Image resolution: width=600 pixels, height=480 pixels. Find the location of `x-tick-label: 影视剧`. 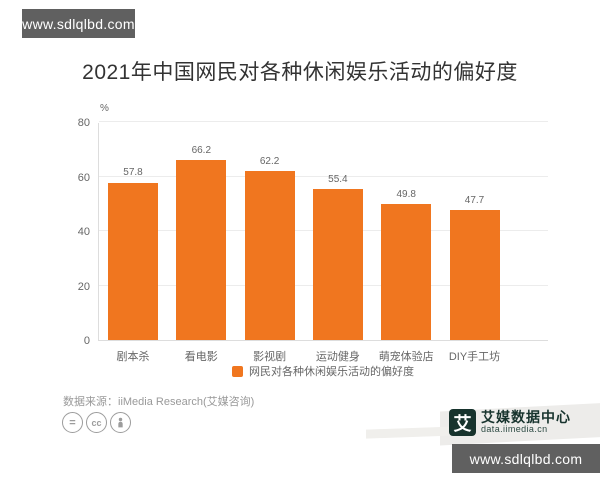

x-tick-label: 影视剧 is located at coordinates (270, 357).